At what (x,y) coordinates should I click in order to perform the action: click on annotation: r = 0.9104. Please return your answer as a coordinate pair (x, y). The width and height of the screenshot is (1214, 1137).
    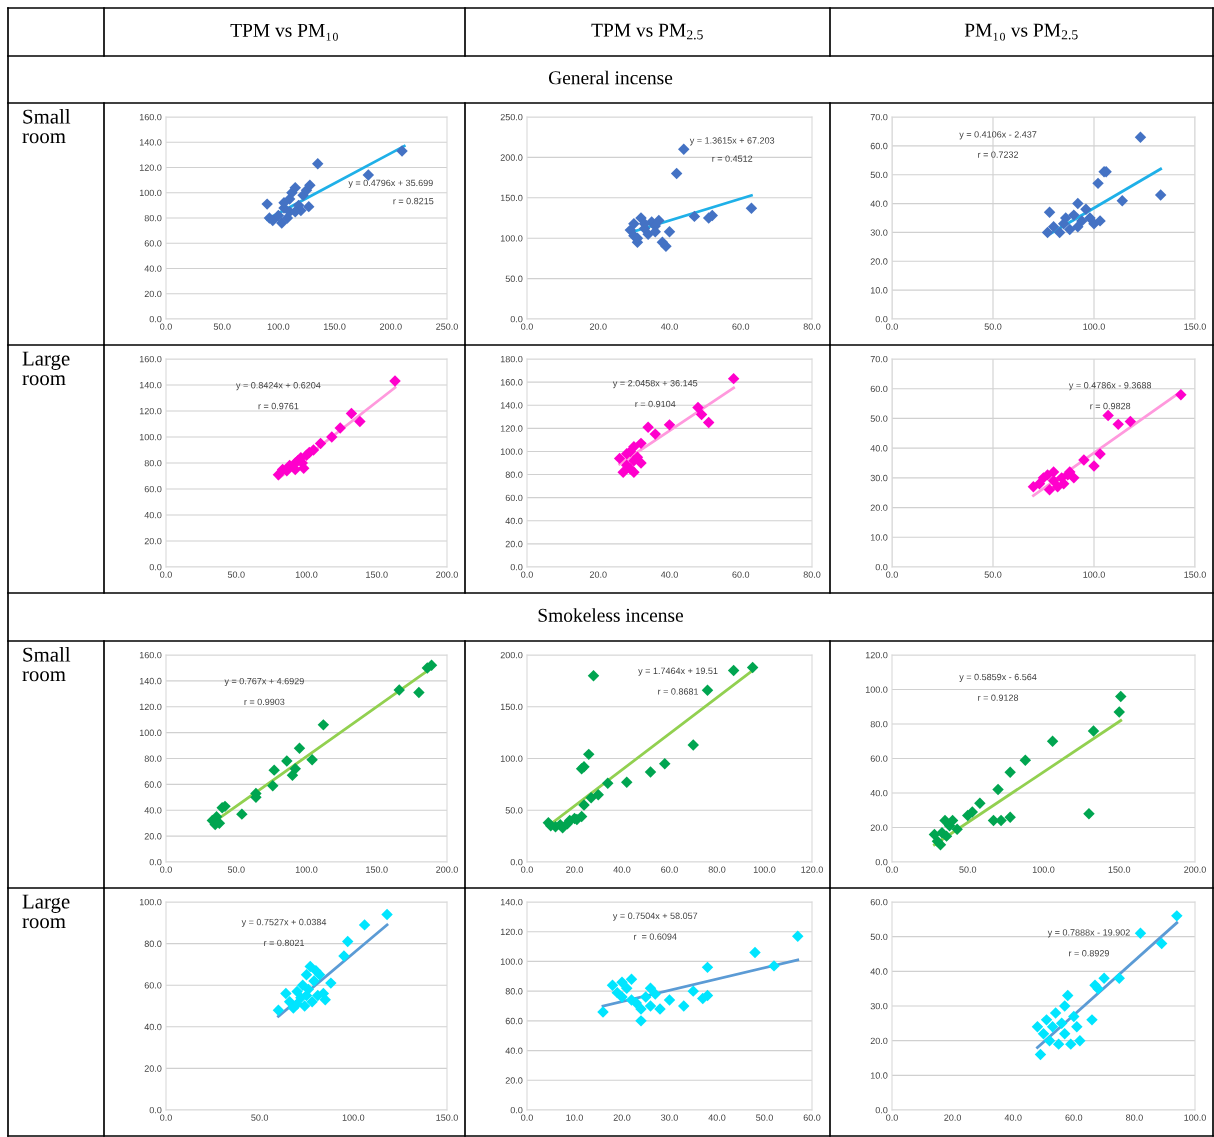
    Looking at the image, I should click on (655, 404).